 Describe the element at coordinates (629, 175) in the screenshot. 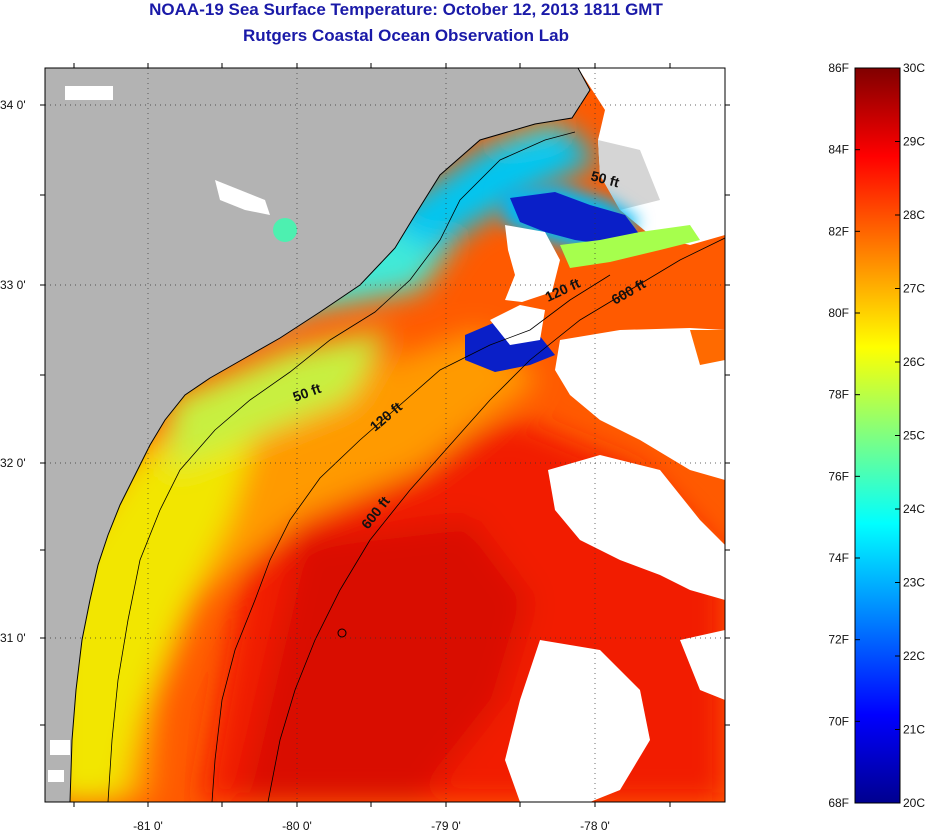

I see `land-cape` at that location.